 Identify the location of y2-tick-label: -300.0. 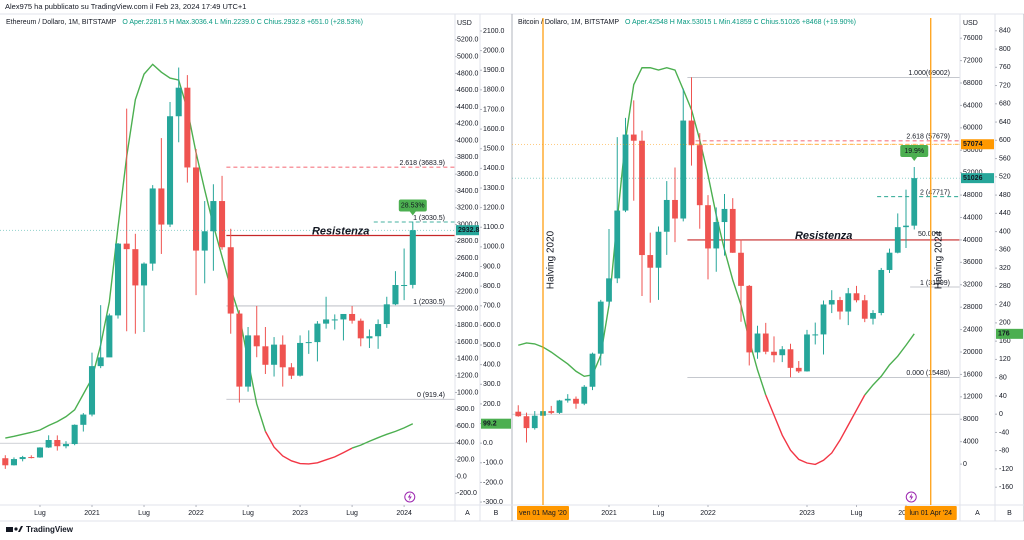
(493, 502).